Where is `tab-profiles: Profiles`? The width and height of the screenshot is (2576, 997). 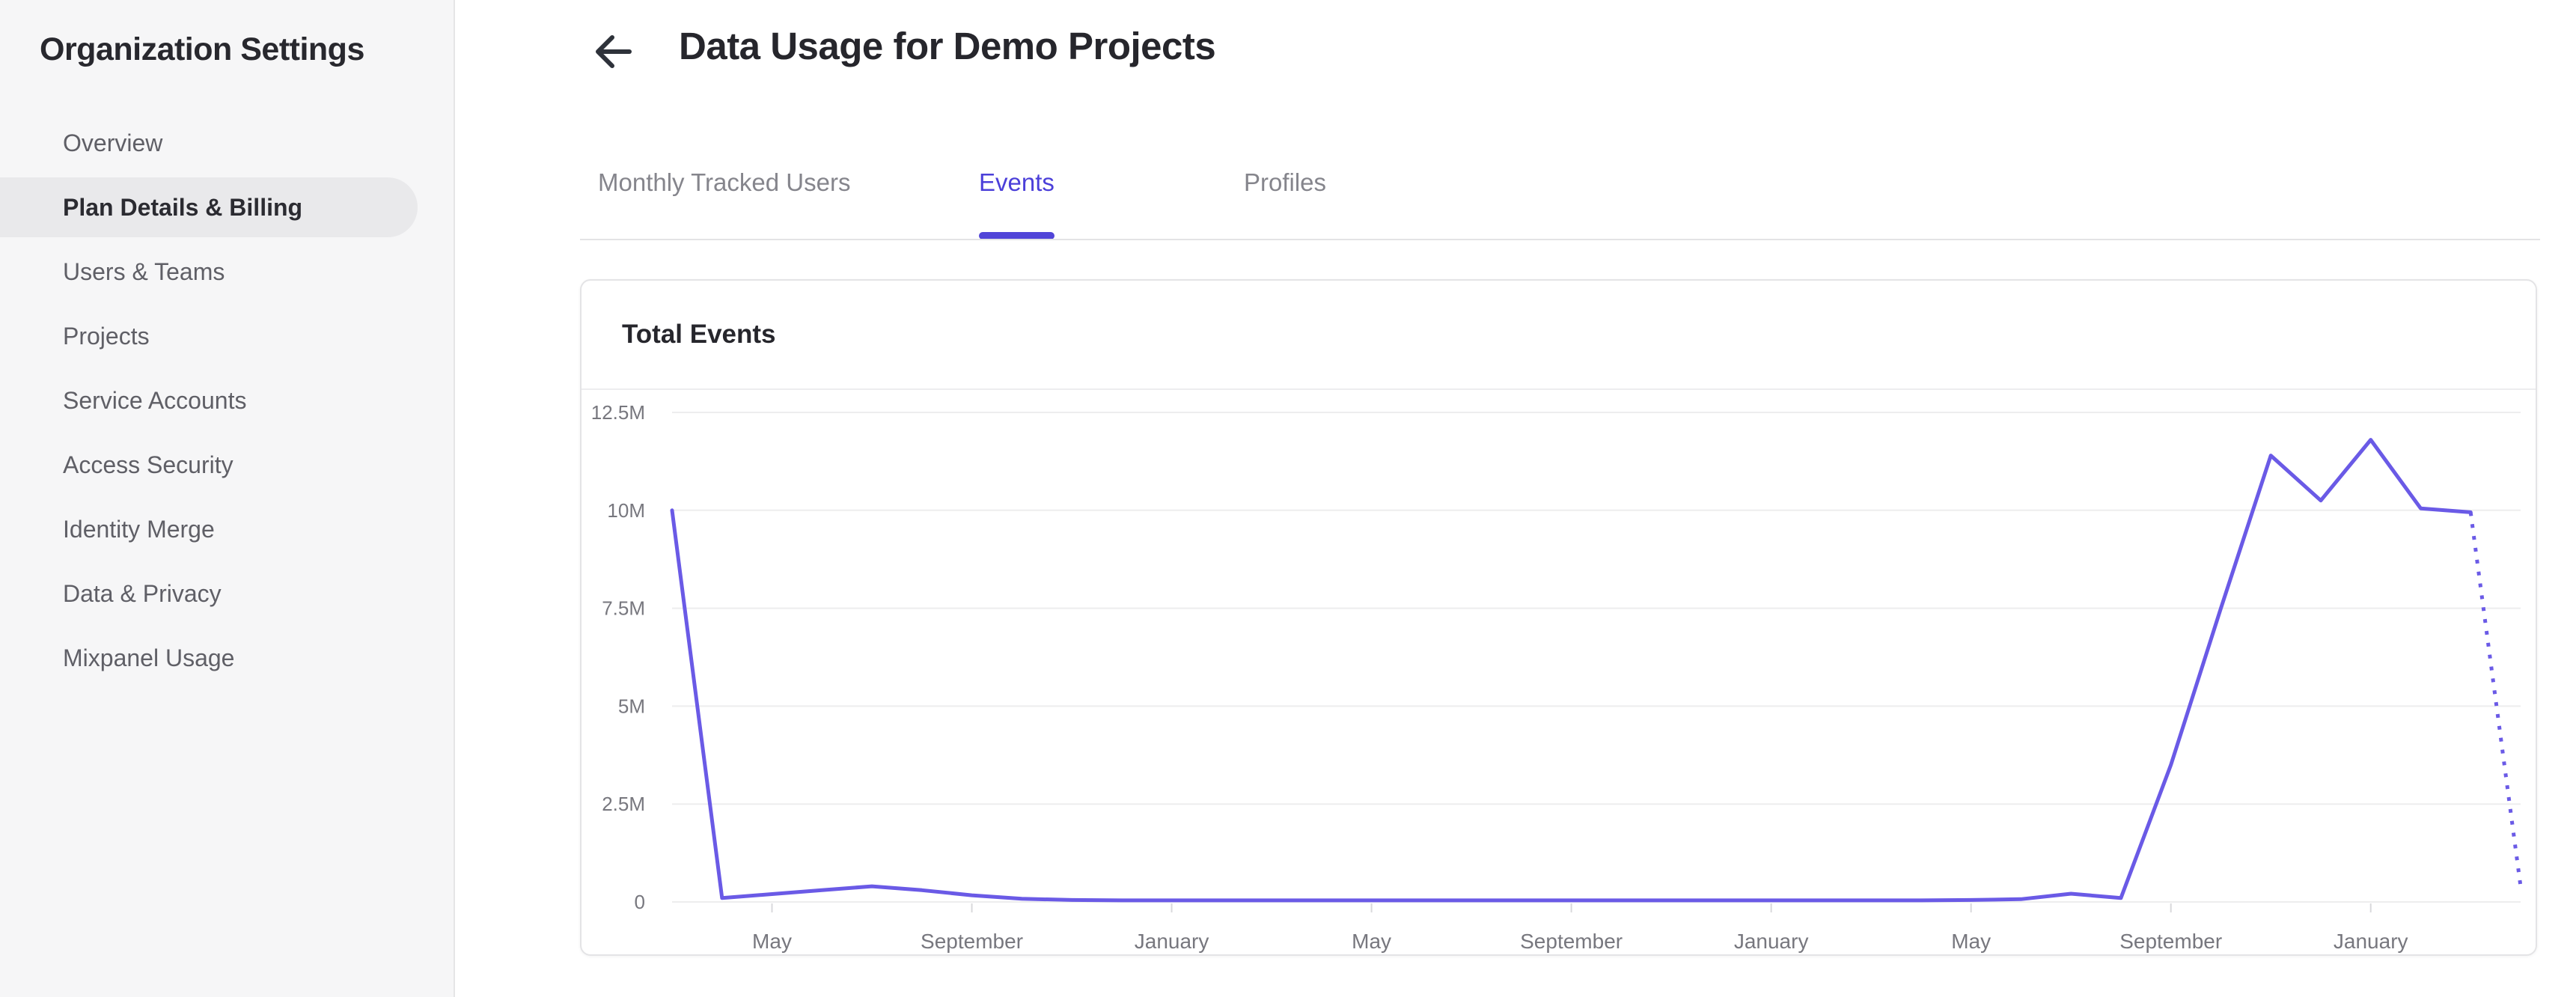 tab-profiles: Profiles is located at coordinates (1285, 182).